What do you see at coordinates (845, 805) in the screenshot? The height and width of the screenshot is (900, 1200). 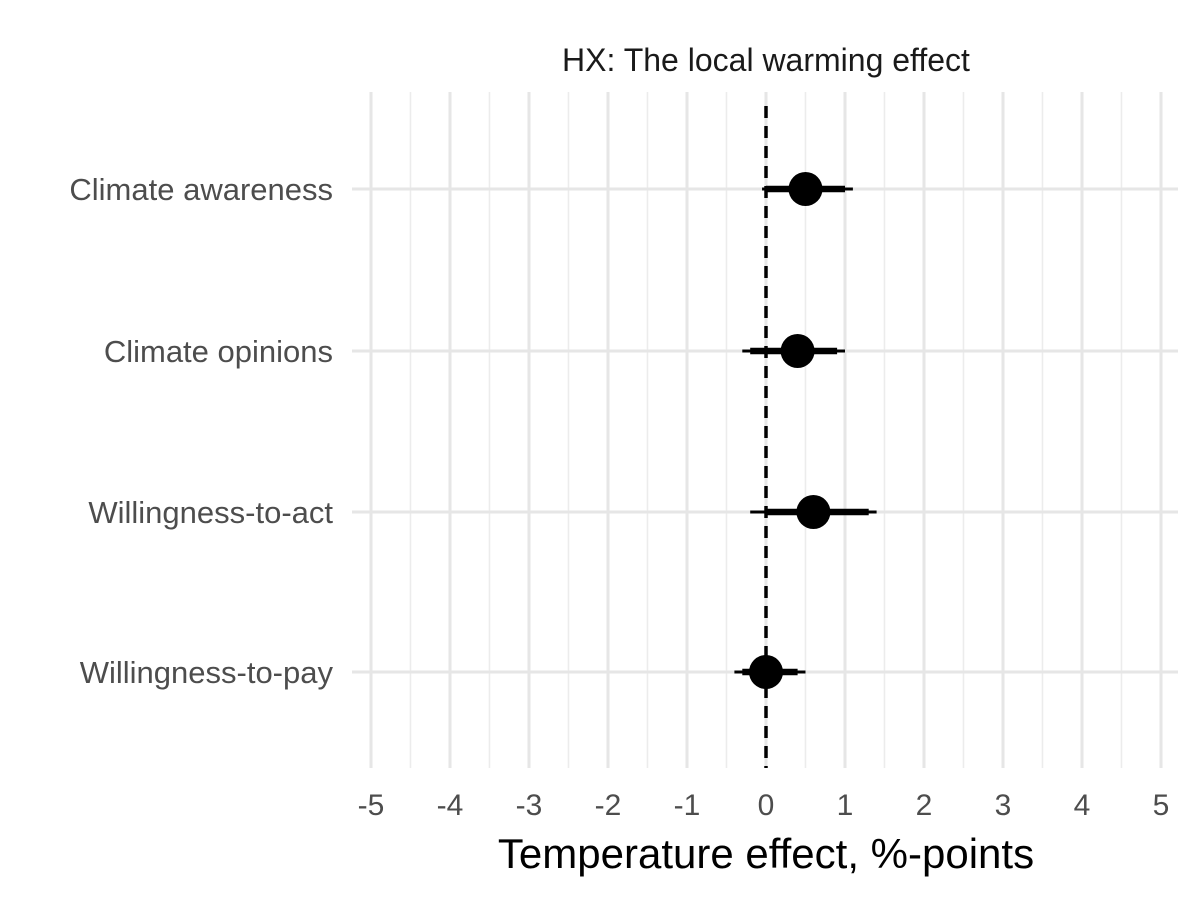 I see `x-tick-label: 1` at bounding box center [845, 805].